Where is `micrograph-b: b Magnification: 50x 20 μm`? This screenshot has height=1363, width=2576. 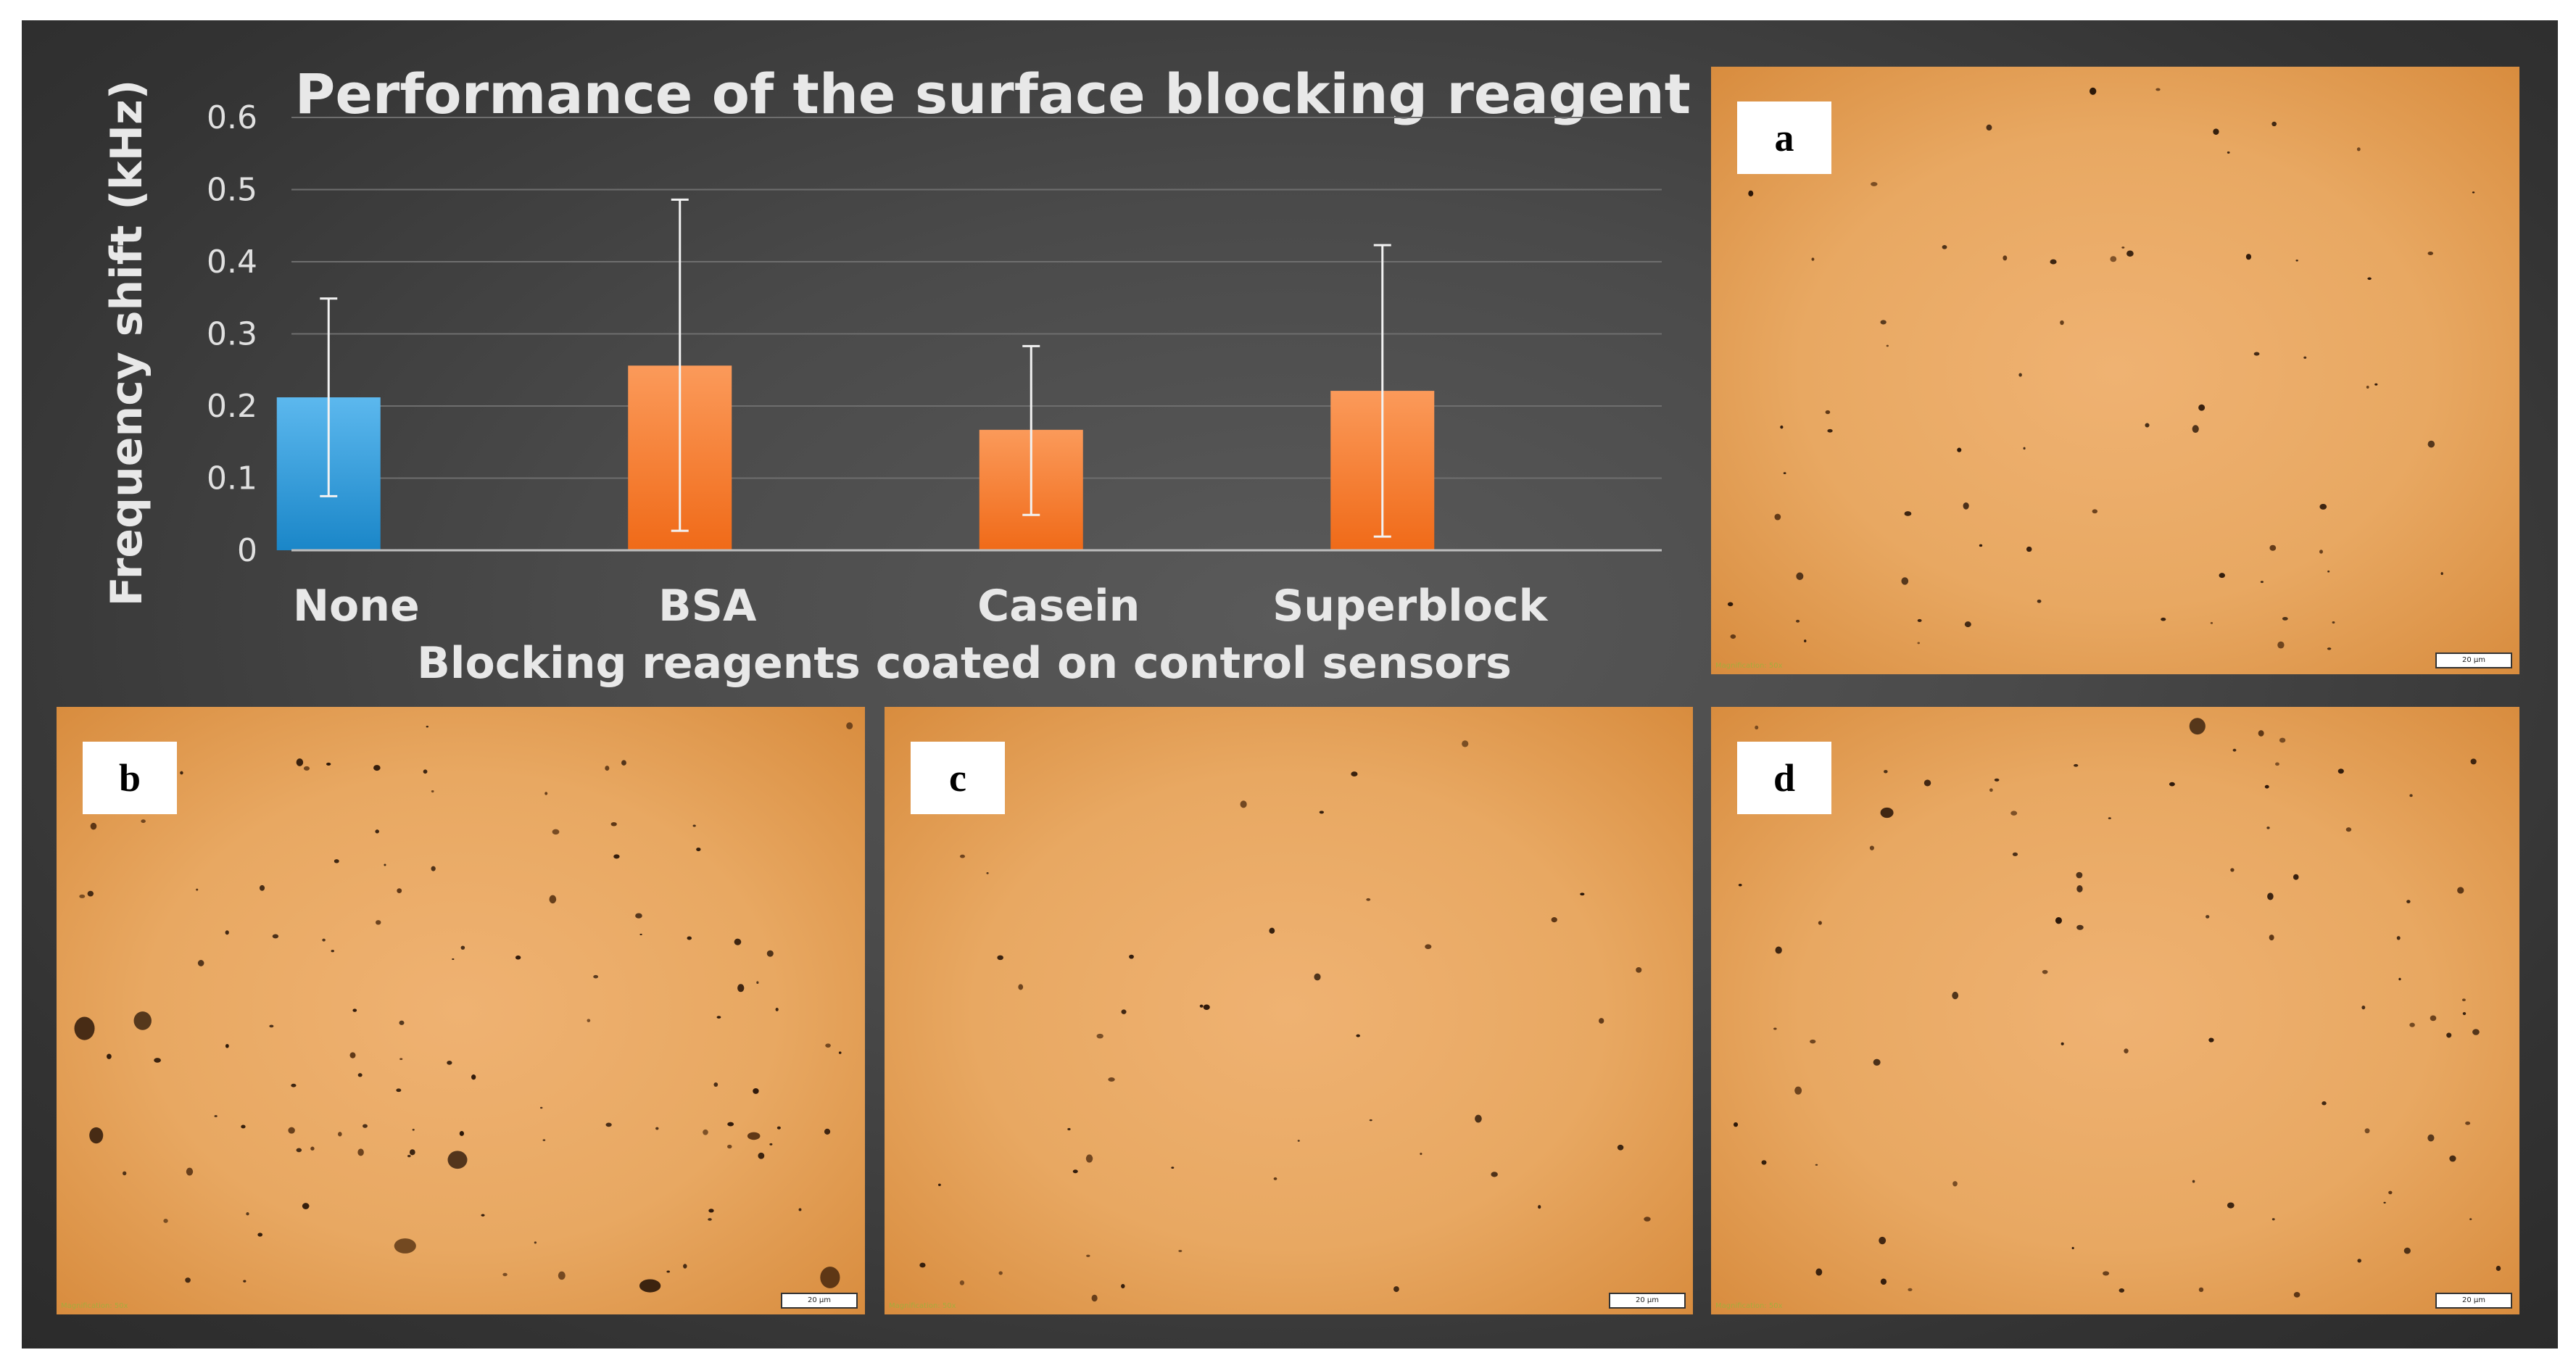
micrograph-b: b Magnification: 50x 20 μm is located at coordinates (461, 1011).